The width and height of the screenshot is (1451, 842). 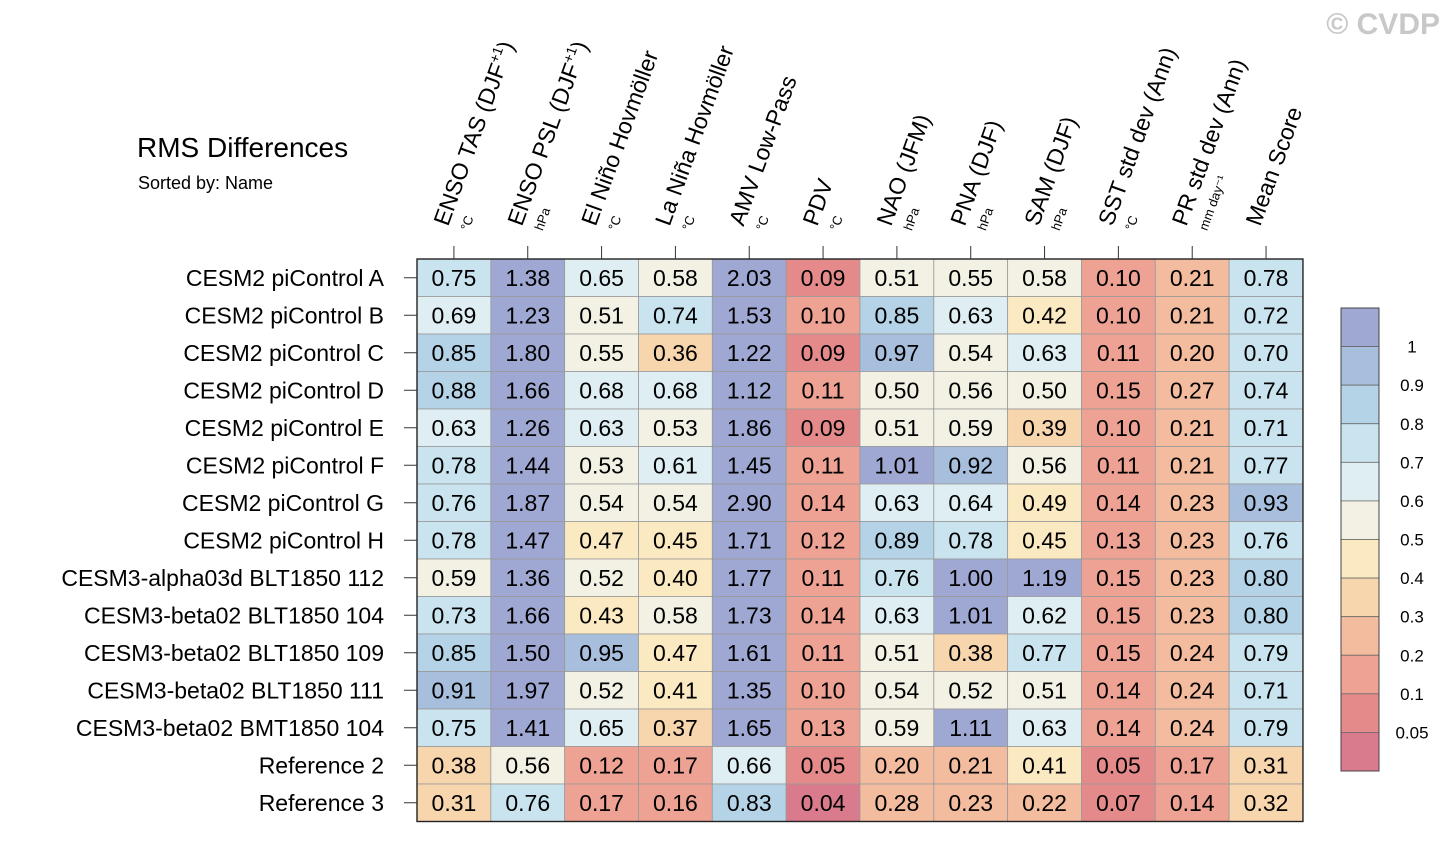 I want to click on column-label: PDV°C, so click(x=821, y=204).